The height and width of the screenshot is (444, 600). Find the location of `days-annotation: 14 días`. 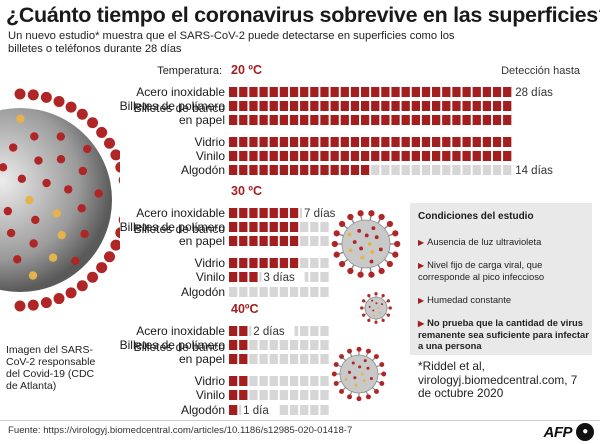

days-annotation: 14 días is located at coordinates (534, 171).